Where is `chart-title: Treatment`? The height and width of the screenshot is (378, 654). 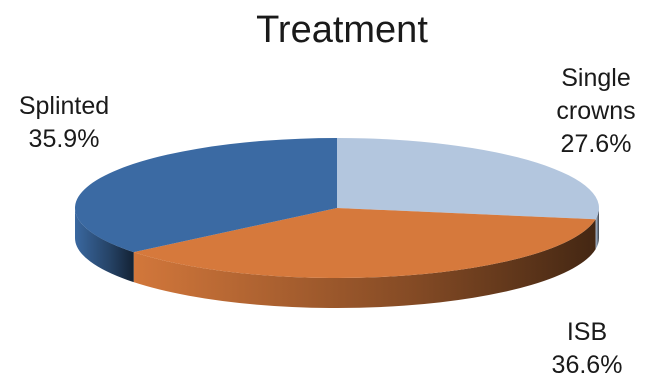 chart-title: Treatment is located at coordinates (342, 30).